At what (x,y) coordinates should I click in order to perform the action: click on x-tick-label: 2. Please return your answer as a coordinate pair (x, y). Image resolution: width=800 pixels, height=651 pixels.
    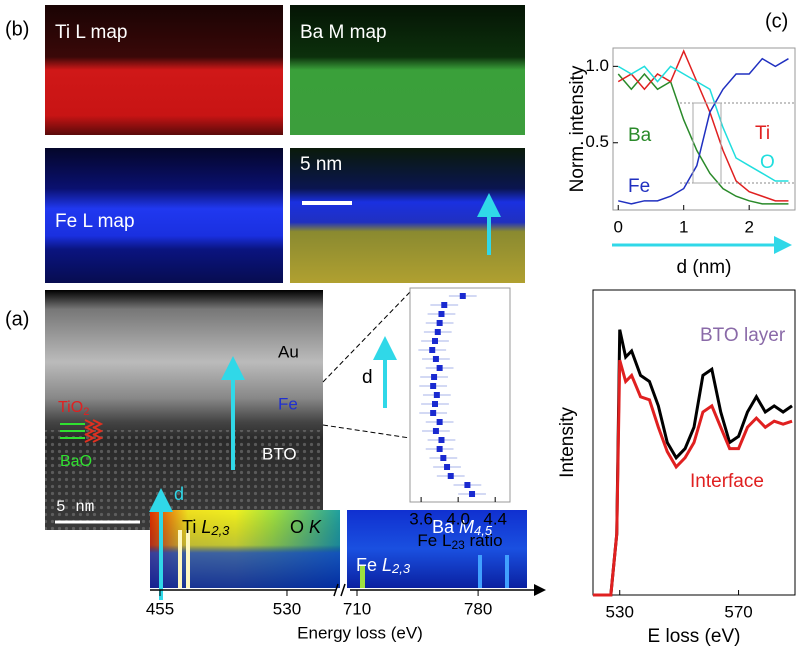
    Looking at the image, I should click on (748, 226).